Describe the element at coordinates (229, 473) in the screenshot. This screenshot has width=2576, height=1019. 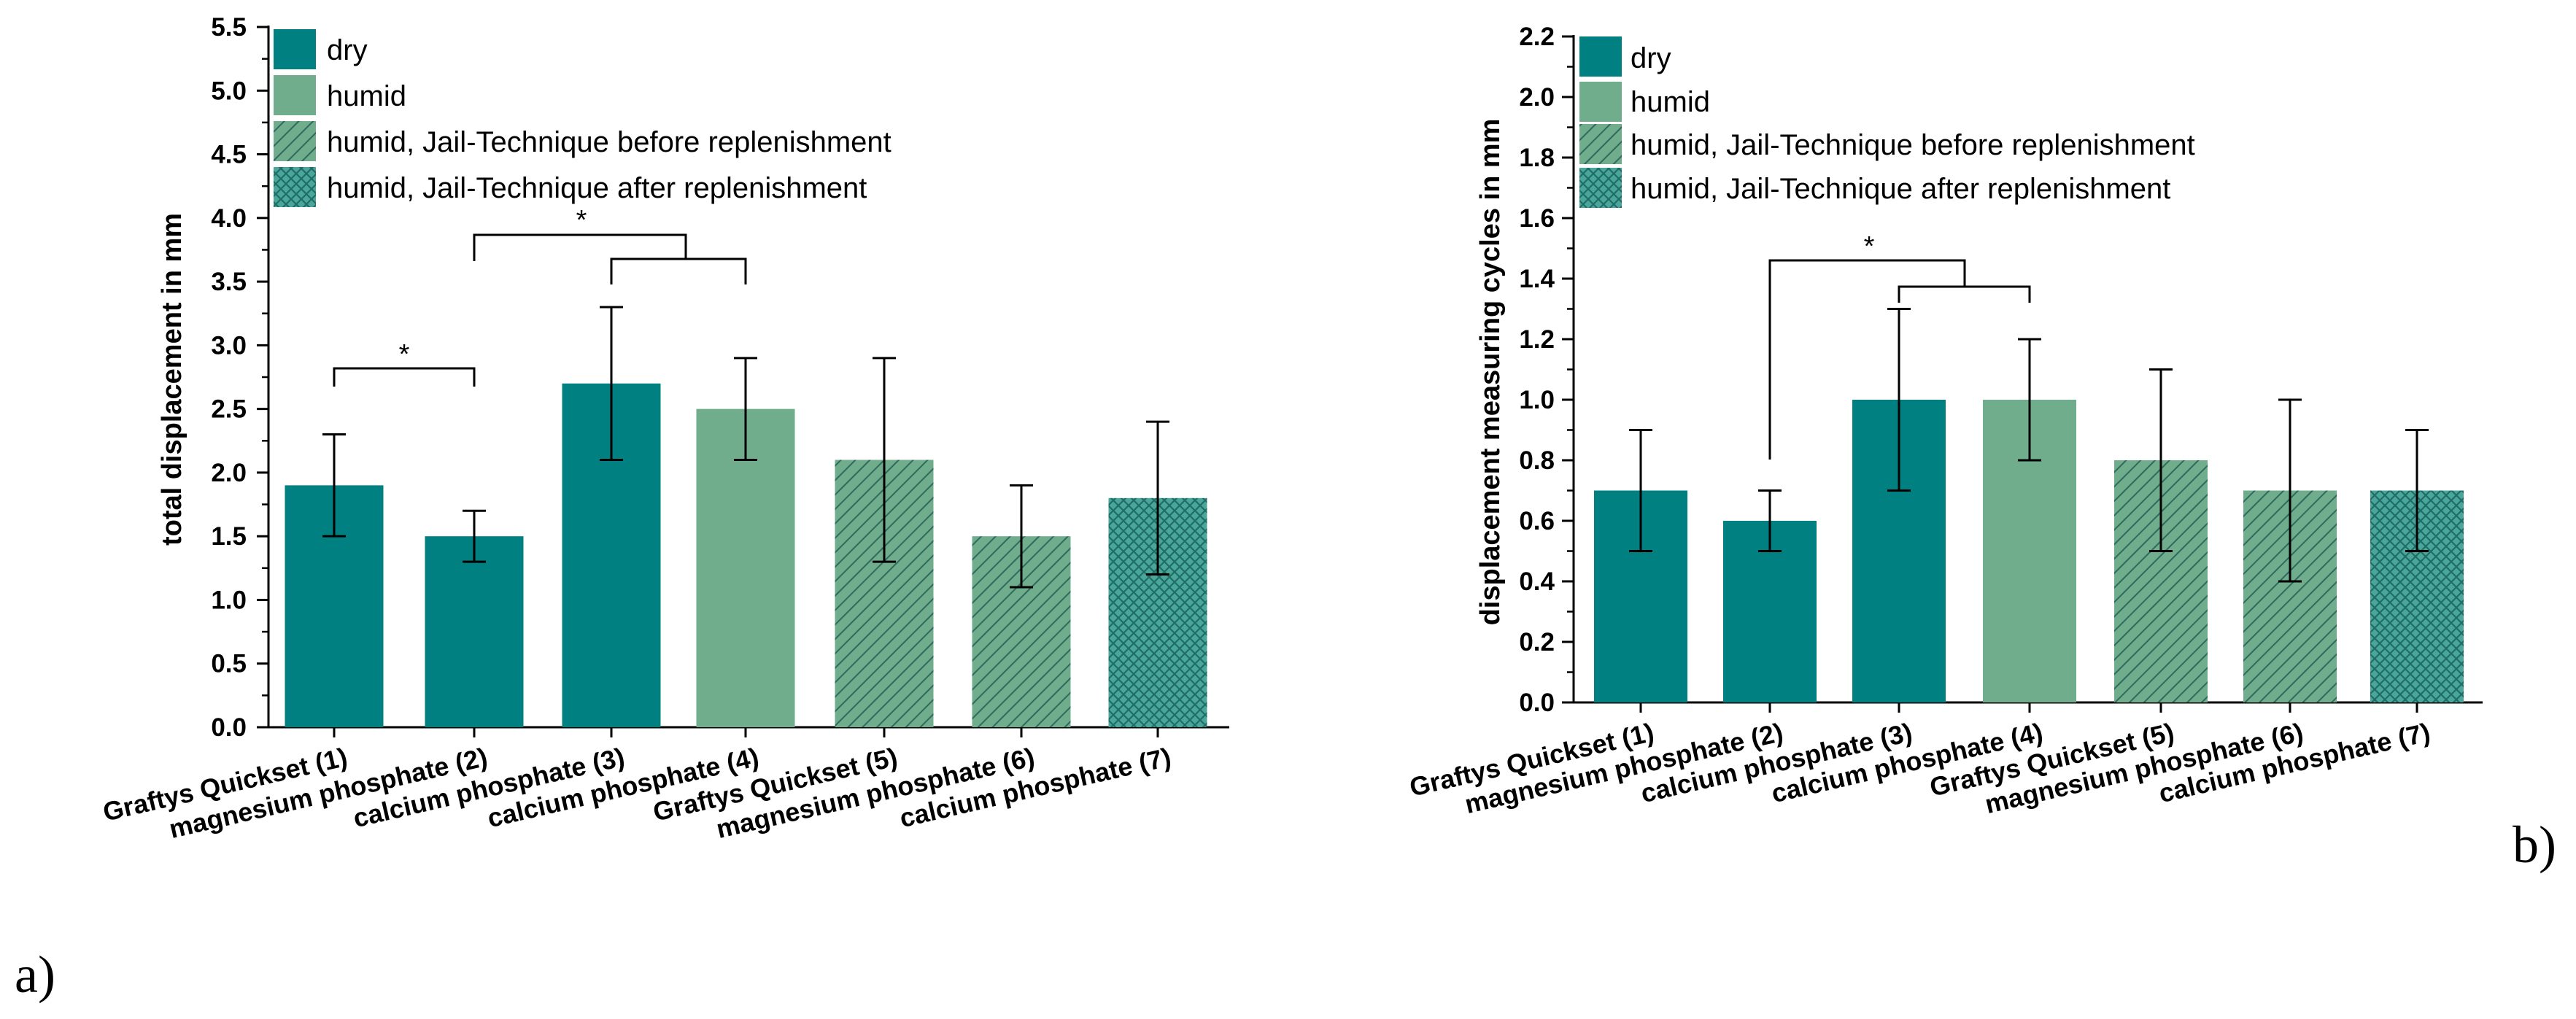
I see `chart-a-y-tick-label: 2.0` at that location.